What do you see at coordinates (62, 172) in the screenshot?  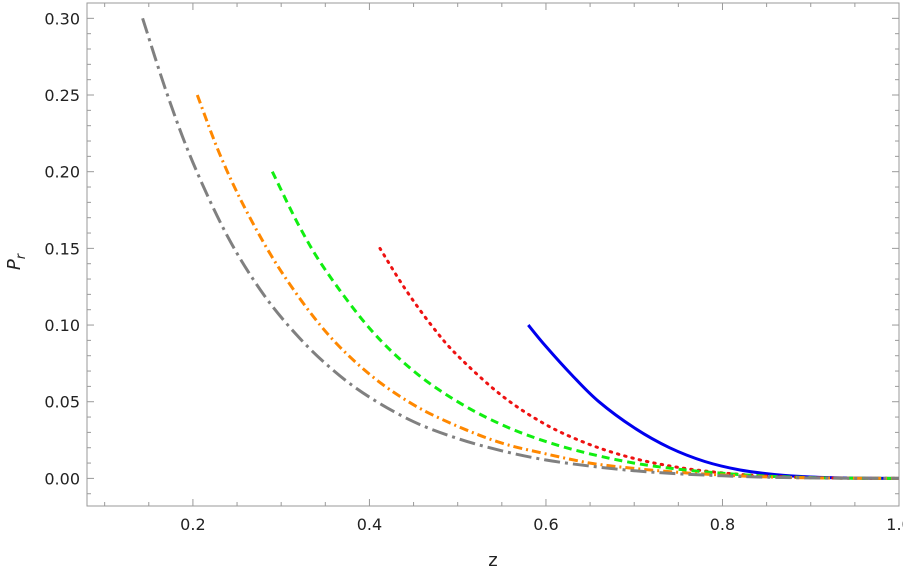 I see `y-tick-label: 0.20` at bounding box center [62, 172].